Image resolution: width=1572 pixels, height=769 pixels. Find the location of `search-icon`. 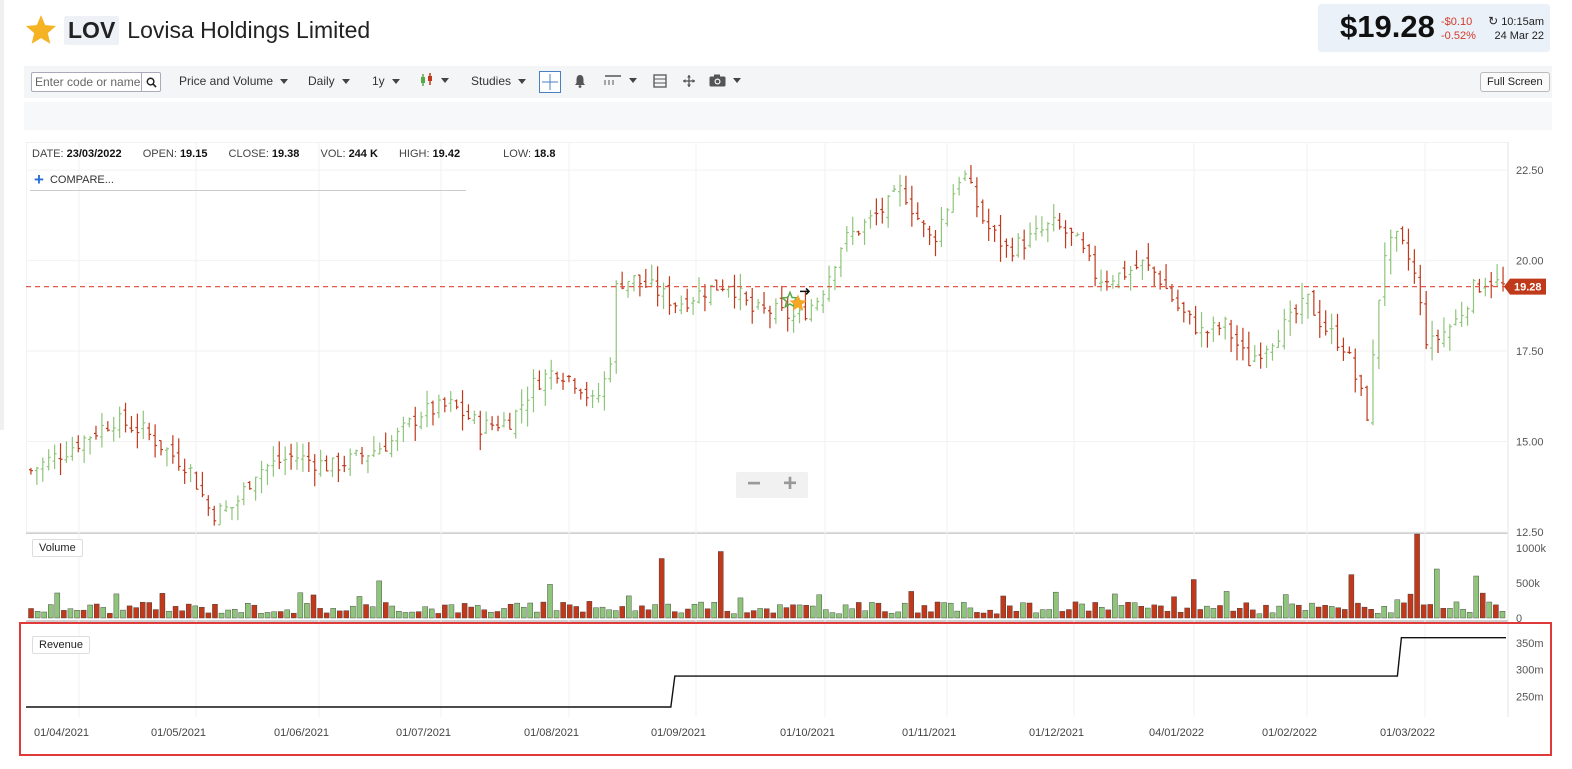

search-icon is located at coordinates (150, 82).